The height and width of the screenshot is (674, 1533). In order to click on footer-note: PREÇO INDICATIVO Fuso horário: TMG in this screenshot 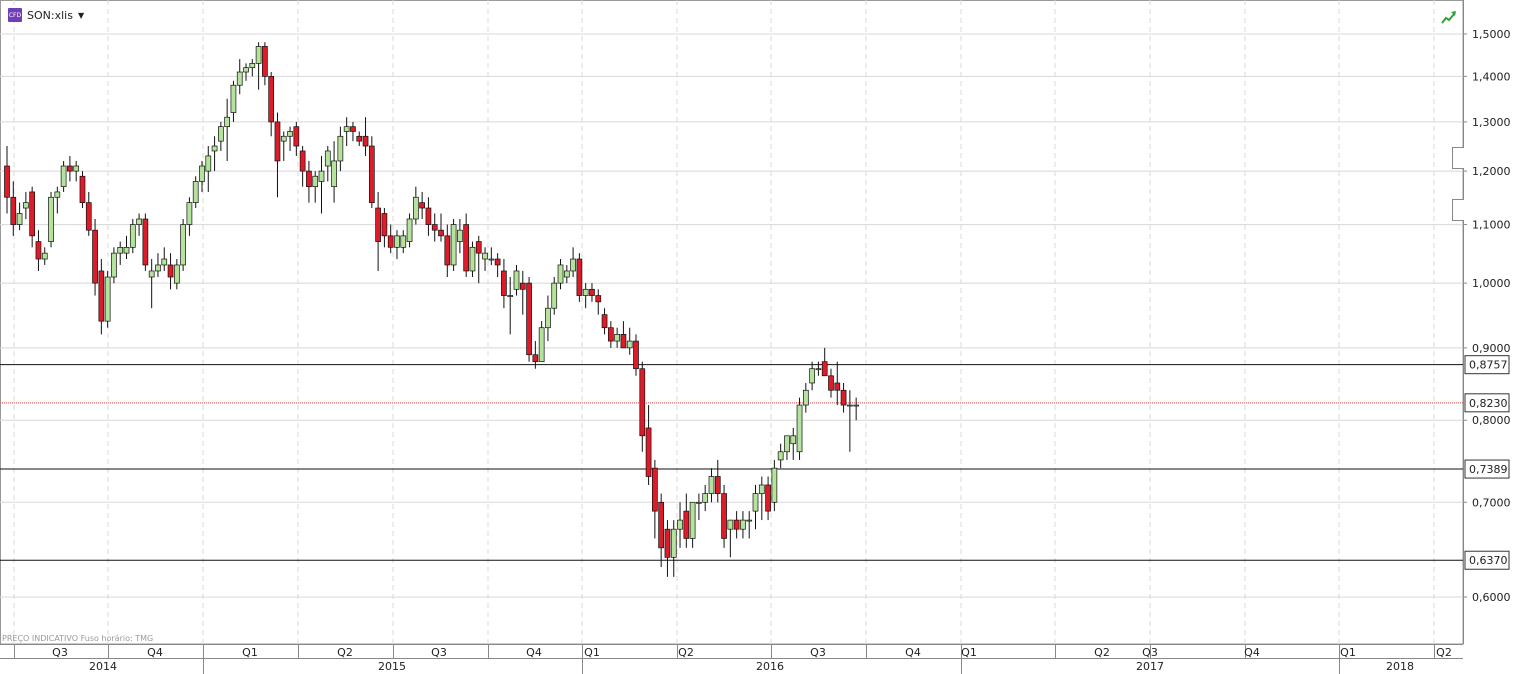, I will do `click(77, 638)`.